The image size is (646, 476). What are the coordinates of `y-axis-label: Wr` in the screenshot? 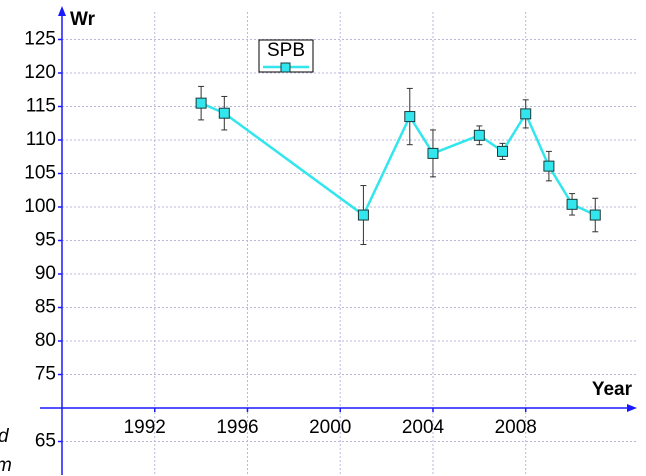 It's located at (83, 19).